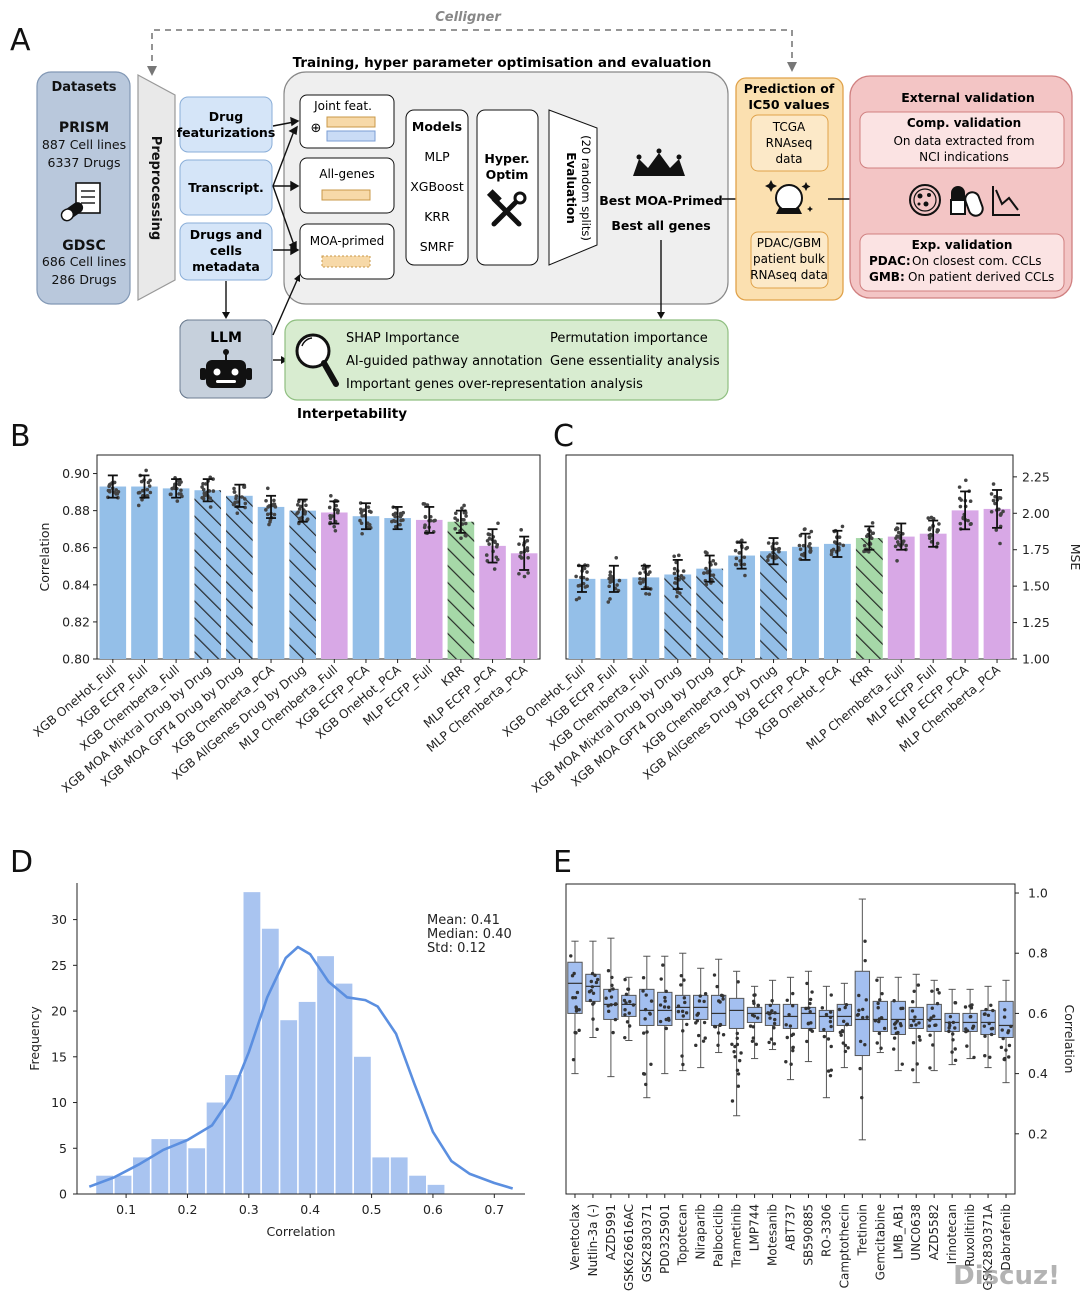  Describe the element at coordinates (981, 277) in the screenshot. I see `gmb-validation-text: On patient derived CCLs` at that location.